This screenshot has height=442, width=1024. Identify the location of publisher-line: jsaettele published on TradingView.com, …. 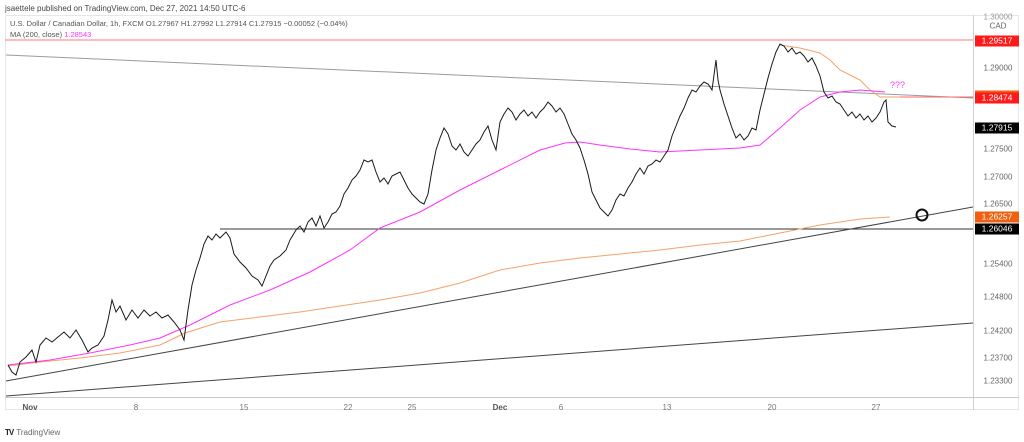
(125, 8).